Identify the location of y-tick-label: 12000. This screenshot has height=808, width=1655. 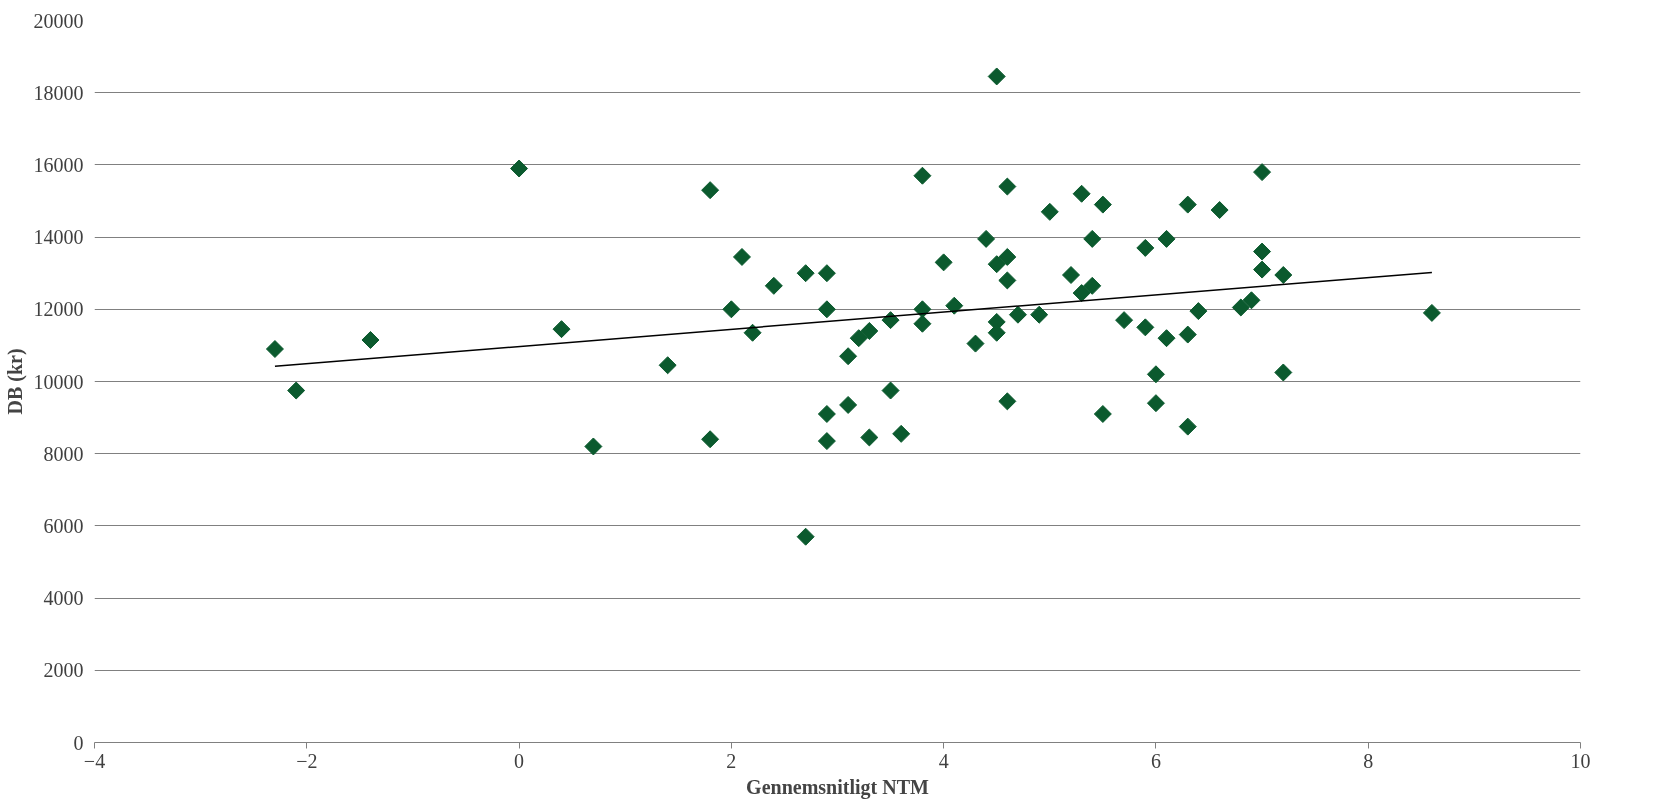
(58, 309).